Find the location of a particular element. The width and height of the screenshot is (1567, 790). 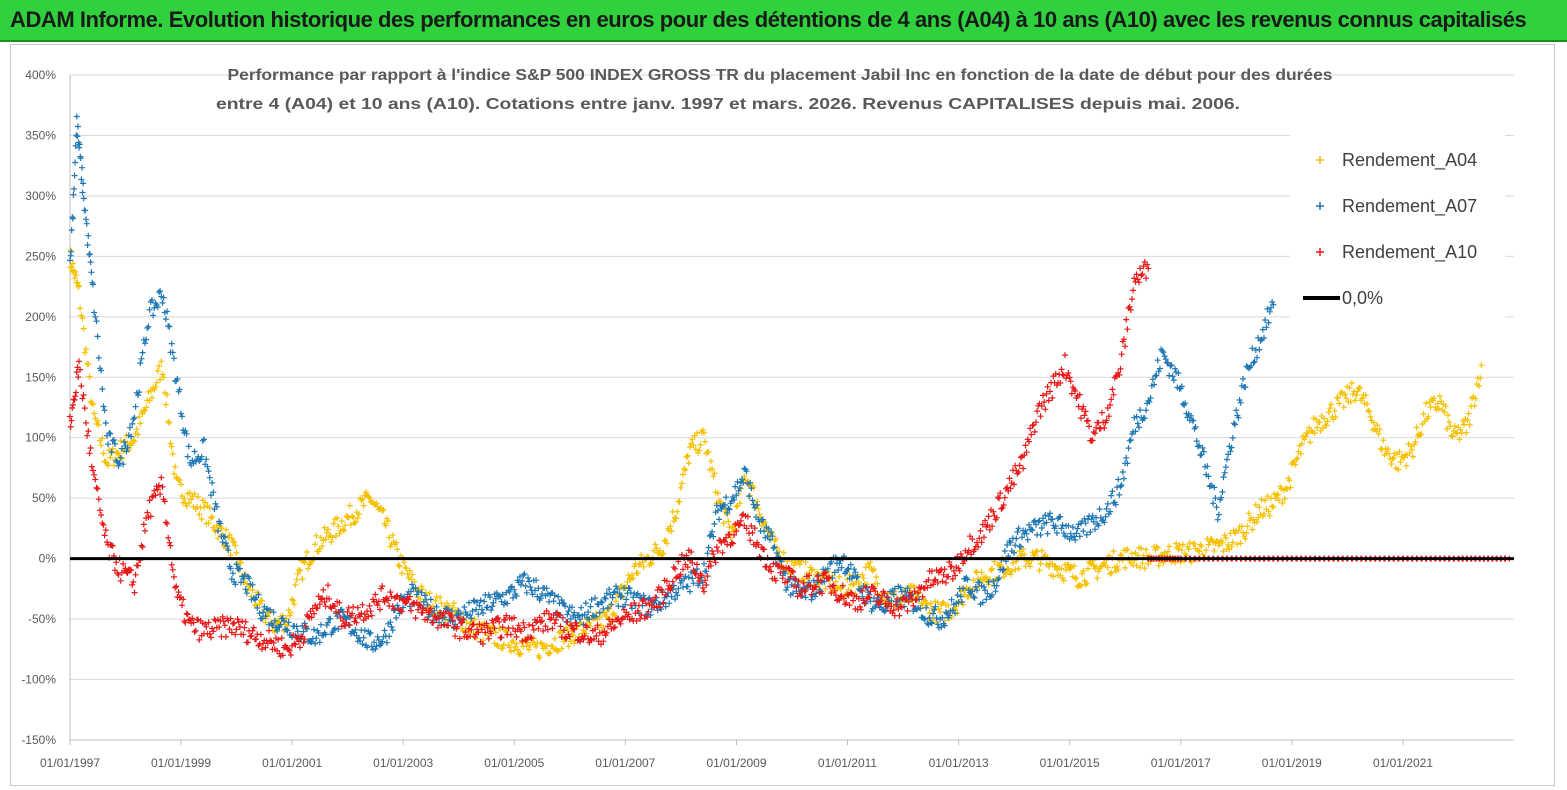

y-tick-label: -50% is located at coordinates (42, 619).